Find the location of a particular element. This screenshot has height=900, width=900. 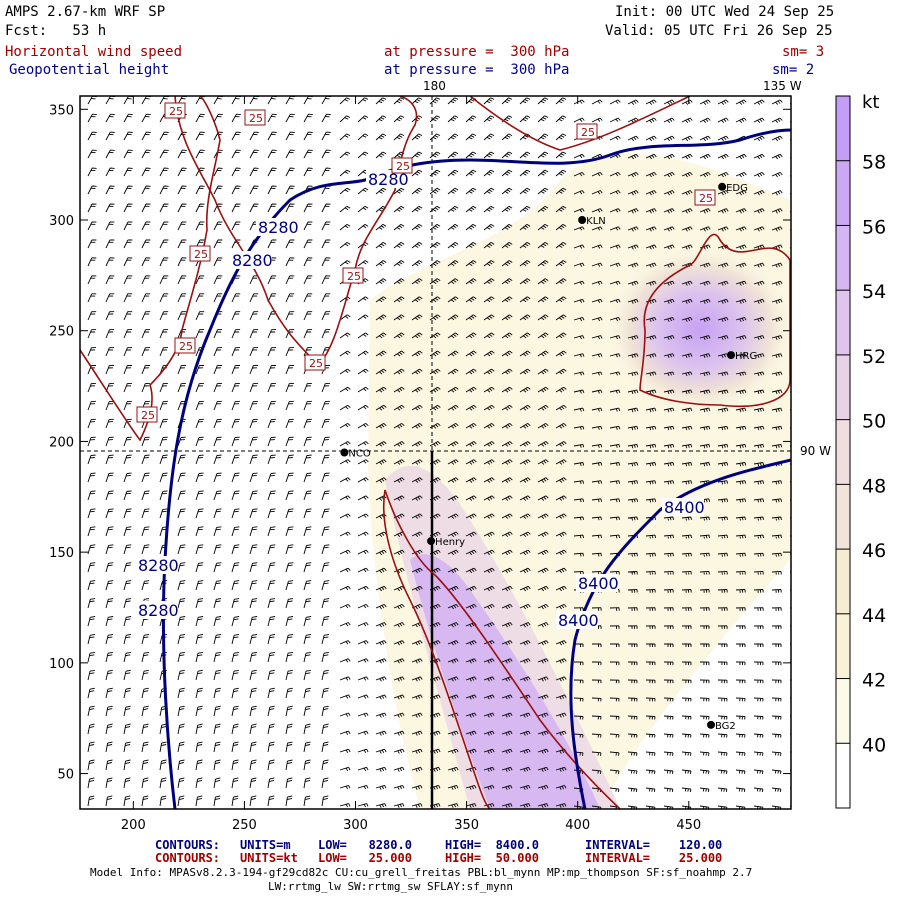

speed-label: 25 is located at coordinates (201, 254).